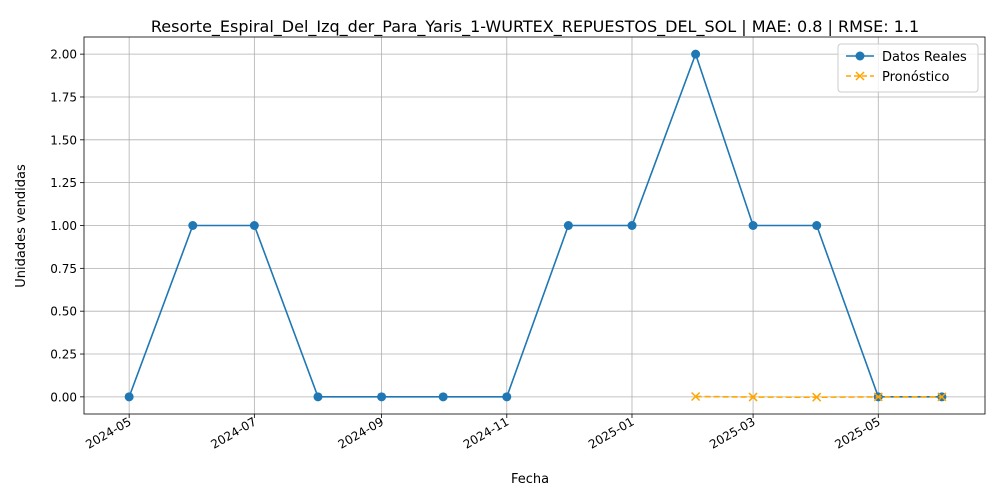 This screenshot has width=1000, height=500. I want to click on legend-label-datos-reales: Datos Reales, so click(924, 57).